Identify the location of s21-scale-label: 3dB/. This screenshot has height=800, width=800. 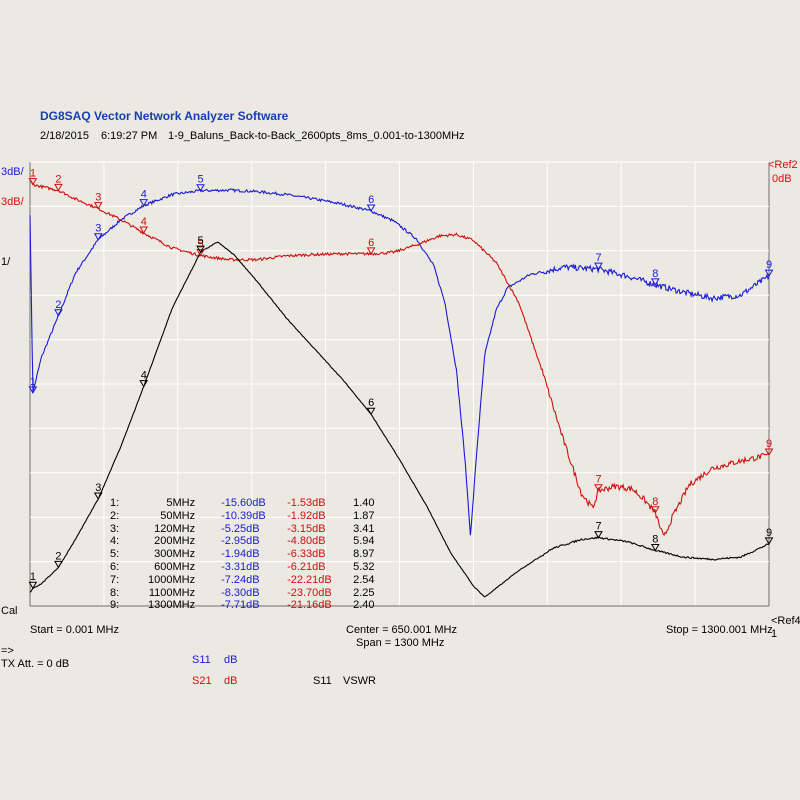
(12, 202).